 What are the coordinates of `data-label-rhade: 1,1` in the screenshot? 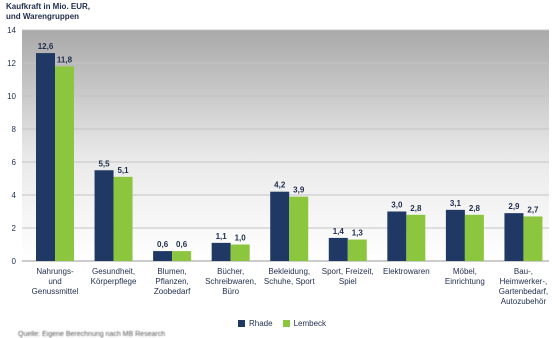 It's located at (222, 236).